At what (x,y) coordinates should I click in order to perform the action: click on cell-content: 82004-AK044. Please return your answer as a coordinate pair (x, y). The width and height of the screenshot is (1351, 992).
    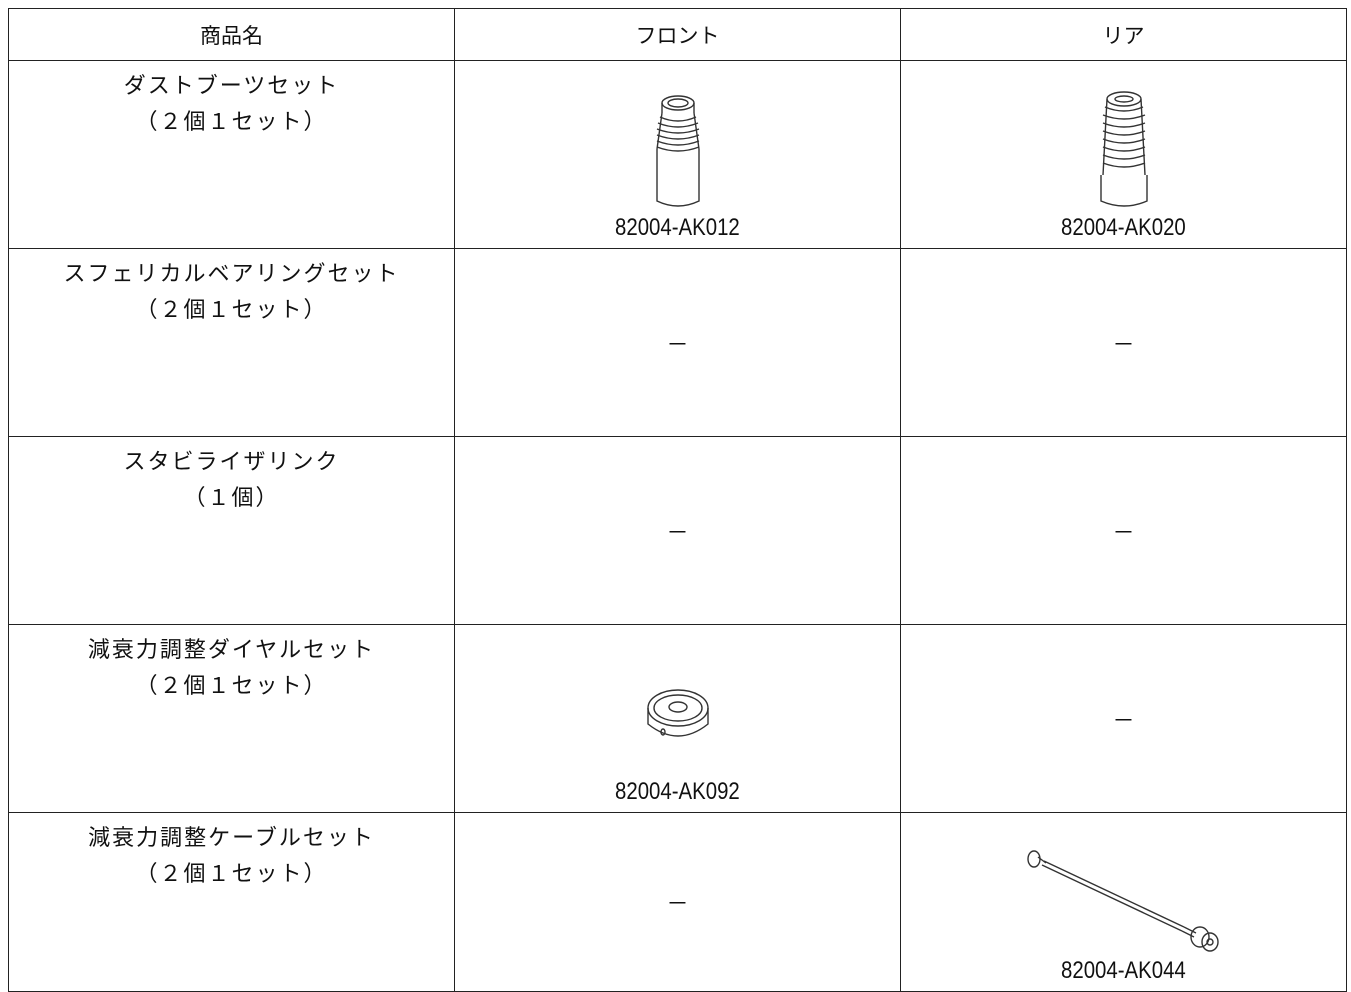
    Looking at the image, I should click on (1123, 902).